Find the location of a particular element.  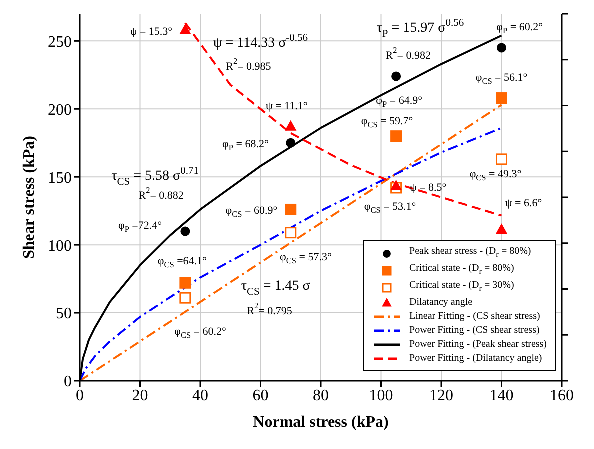

x-tick-label: 40 is located at coordinates (200, 395).